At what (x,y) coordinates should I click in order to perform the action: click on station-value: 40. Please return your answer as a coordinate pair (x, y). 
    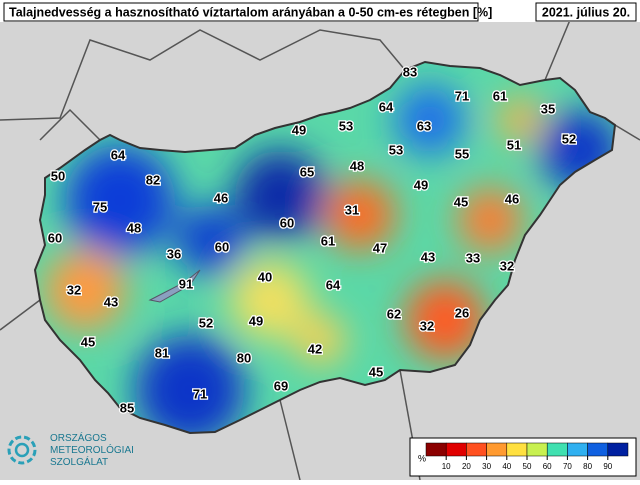
    Looking at the image, I should click on (265, 276).